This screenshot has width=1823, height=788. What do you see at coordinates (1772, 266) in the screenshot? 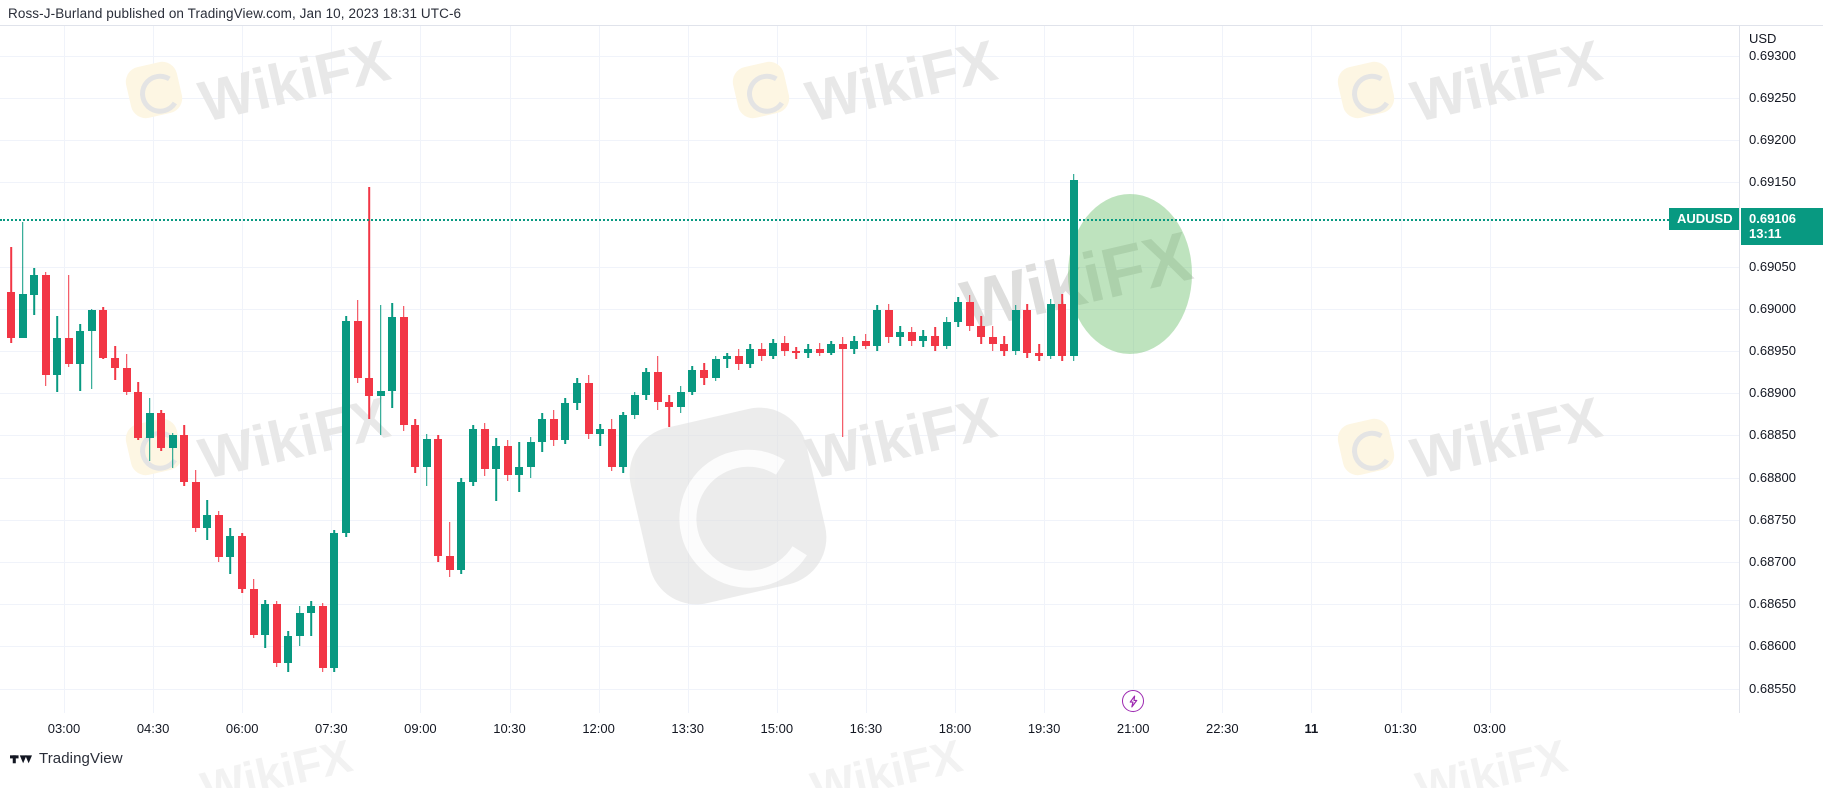
I see `price-axis-tick: 0.69050` at bounding box center [1772, 266].